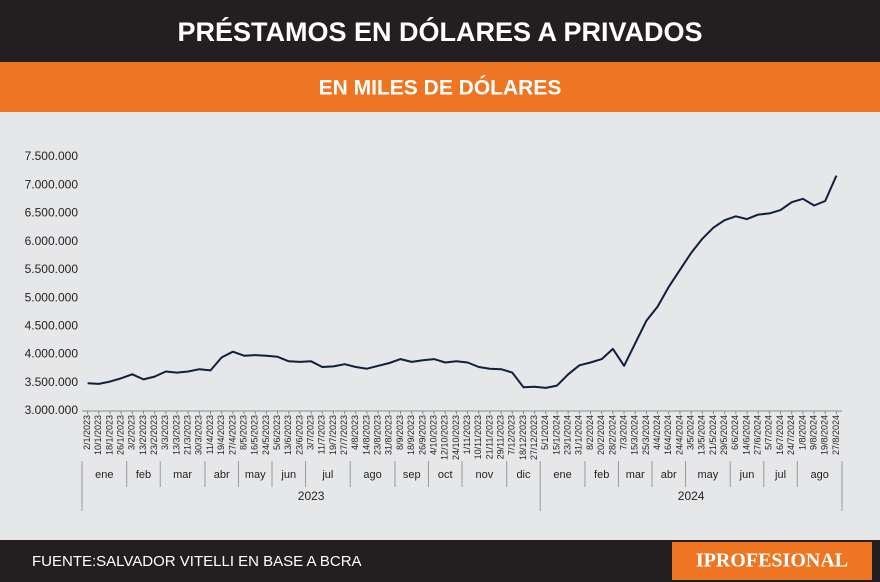 The width and height of the screenshot is (880, 582). I want to click on y-tick-label: 7.500.000, so click(52, 156).